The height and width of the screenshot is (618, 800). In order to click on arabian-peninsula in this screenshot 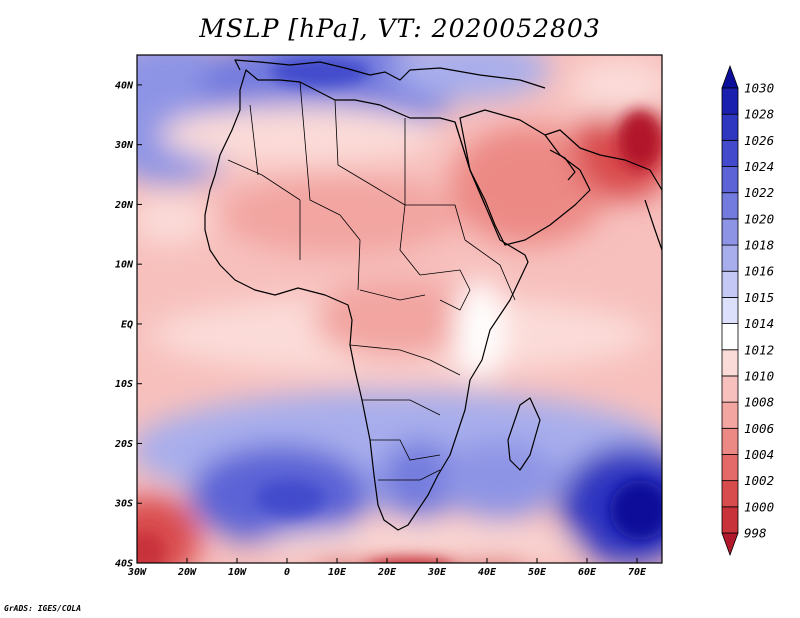, I will do `click(525, 177)`.